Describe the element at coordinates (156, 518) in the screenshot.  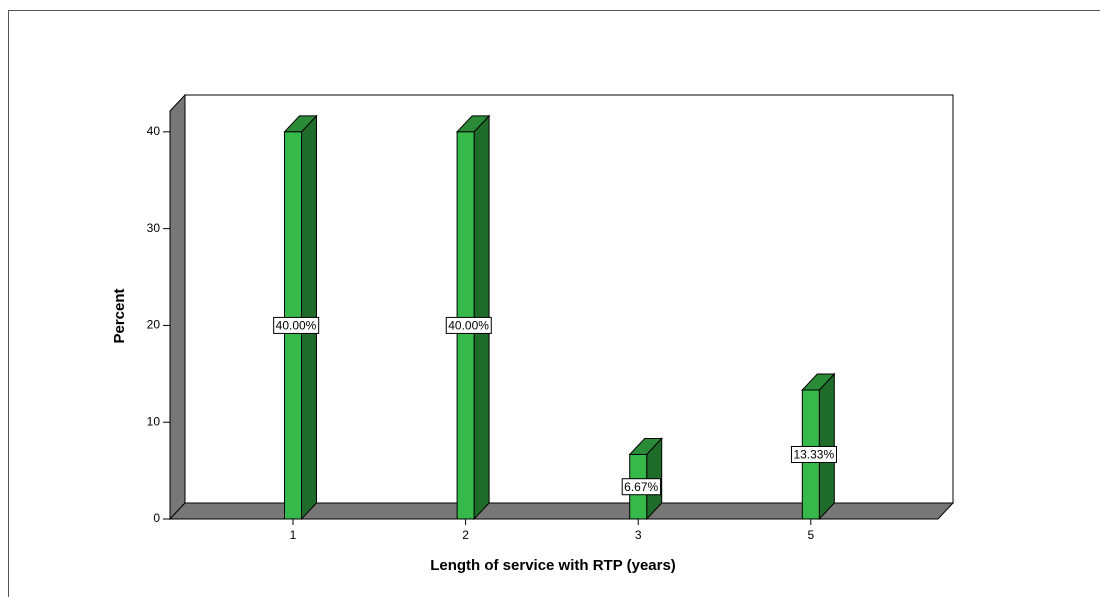
I see `y-tick-label: 0` at that location.